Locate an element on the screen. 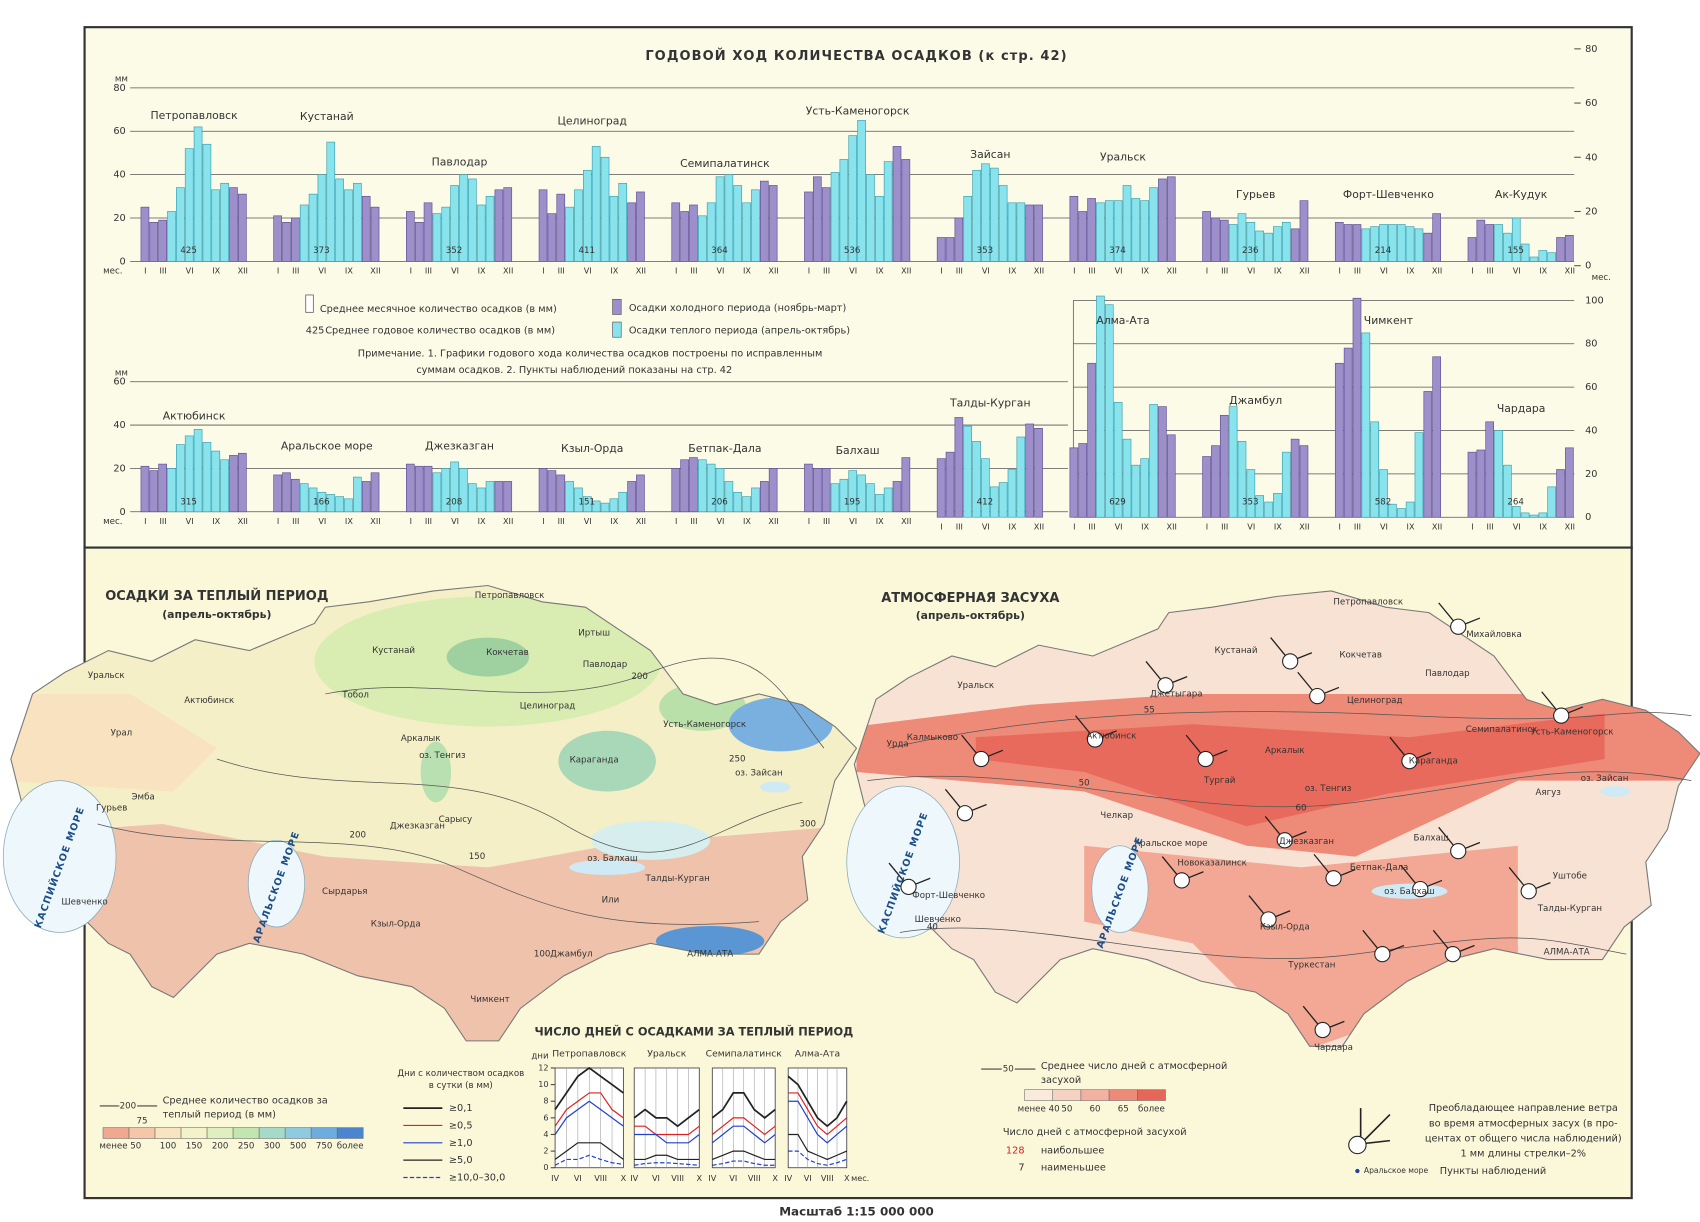  station-name: Петропавловск is located at coordinates (589, 1053).